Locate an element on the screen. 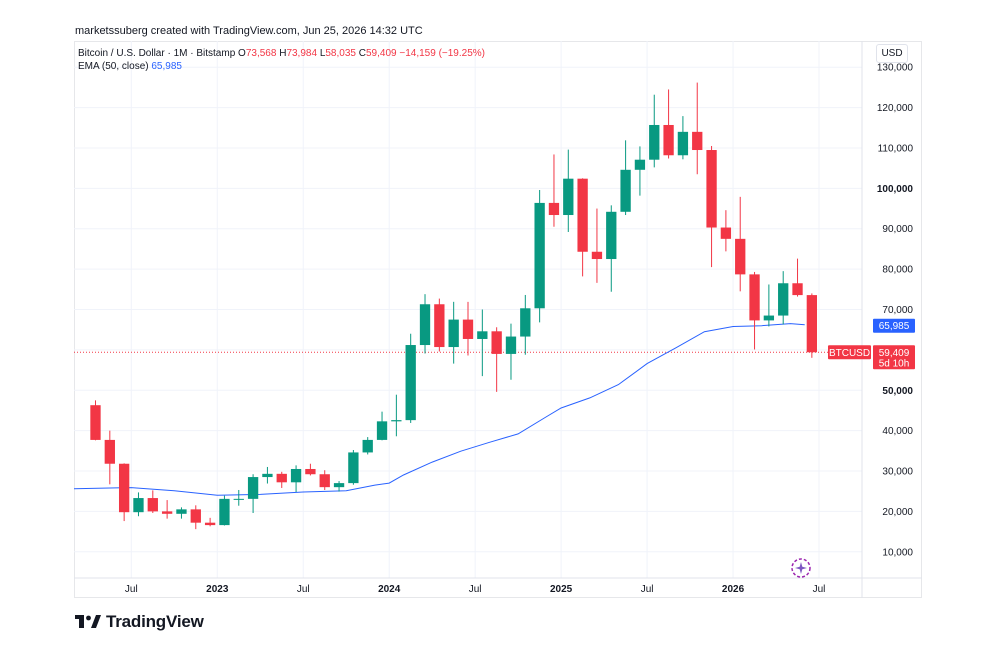  price-tick-label: 80,000 is located at coordinates (897, 270).